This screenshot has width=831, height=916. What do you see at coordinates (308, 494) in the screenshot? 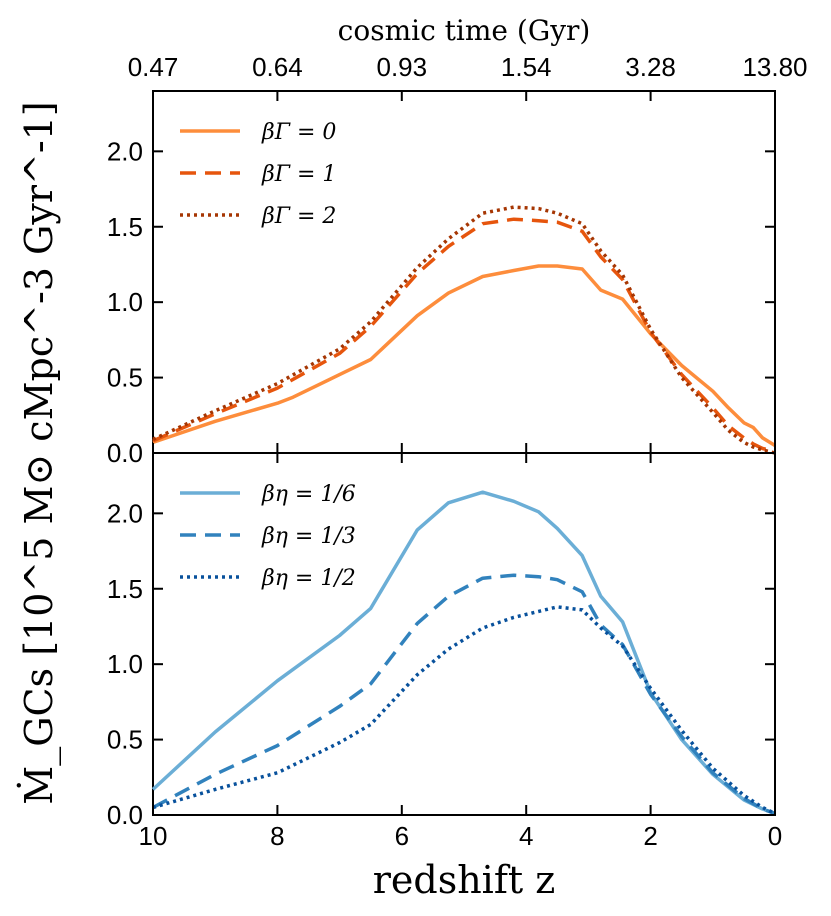
I see `bottom-legend-label-1: βη = 1/6` at bounding box center [308, 494].